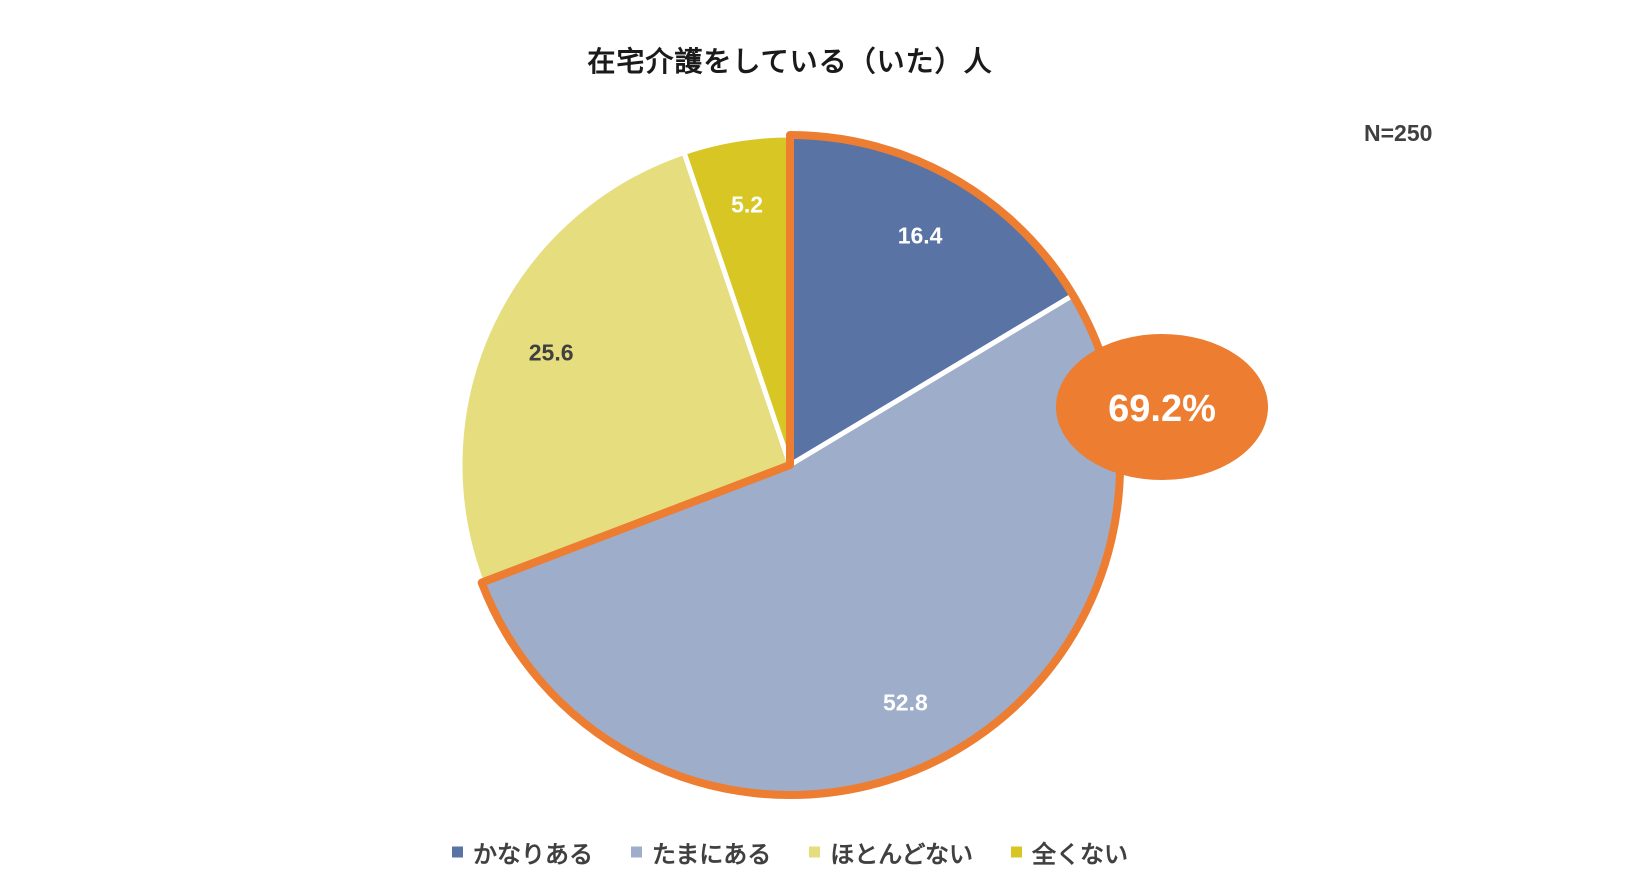  I want to click on legend-label-2: たまにある, so click(711, 854).